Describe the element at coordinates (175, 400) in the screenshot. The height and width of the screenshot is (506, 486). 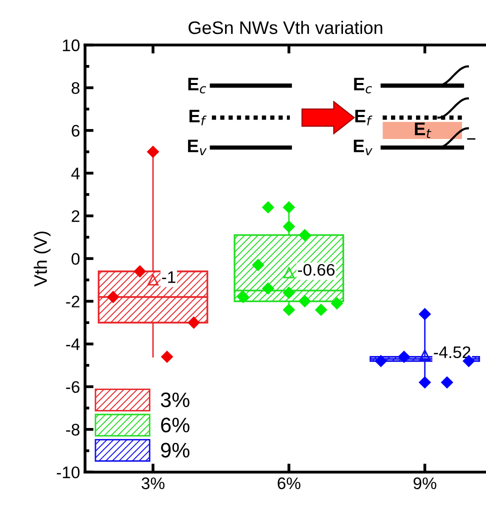
I see `legend-label: 3%` at that location.